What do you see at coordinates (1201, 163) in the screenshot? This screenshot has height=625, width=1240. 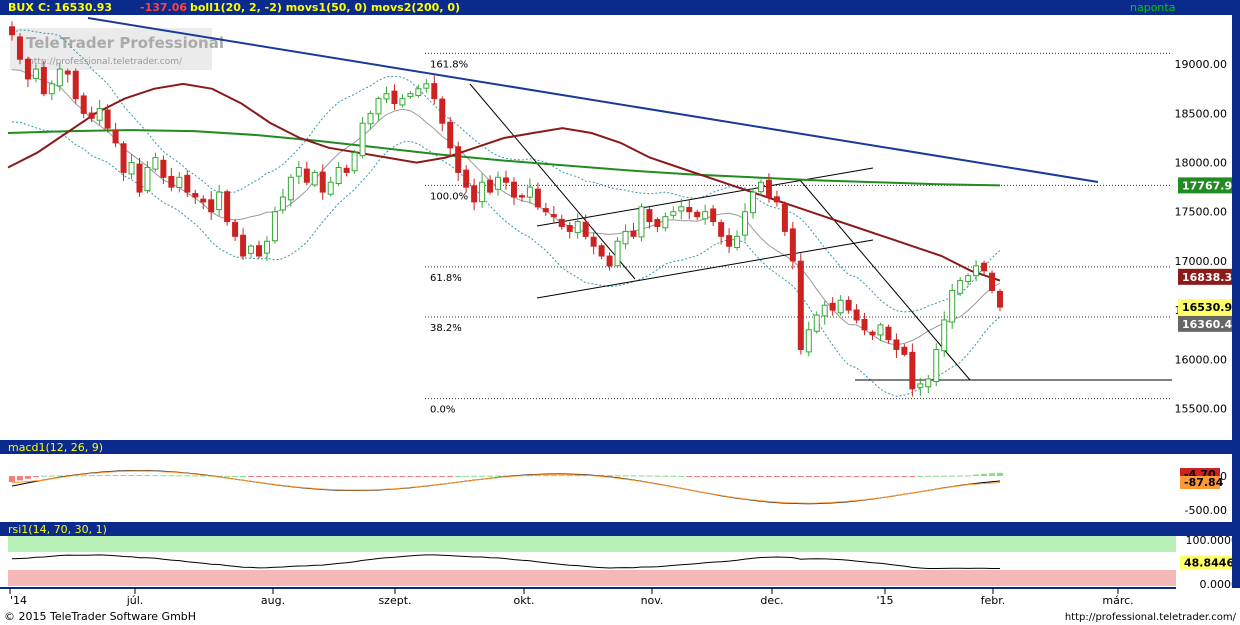 I see `price-tick-label: 18000.00` at bounding box center [1201, 163].